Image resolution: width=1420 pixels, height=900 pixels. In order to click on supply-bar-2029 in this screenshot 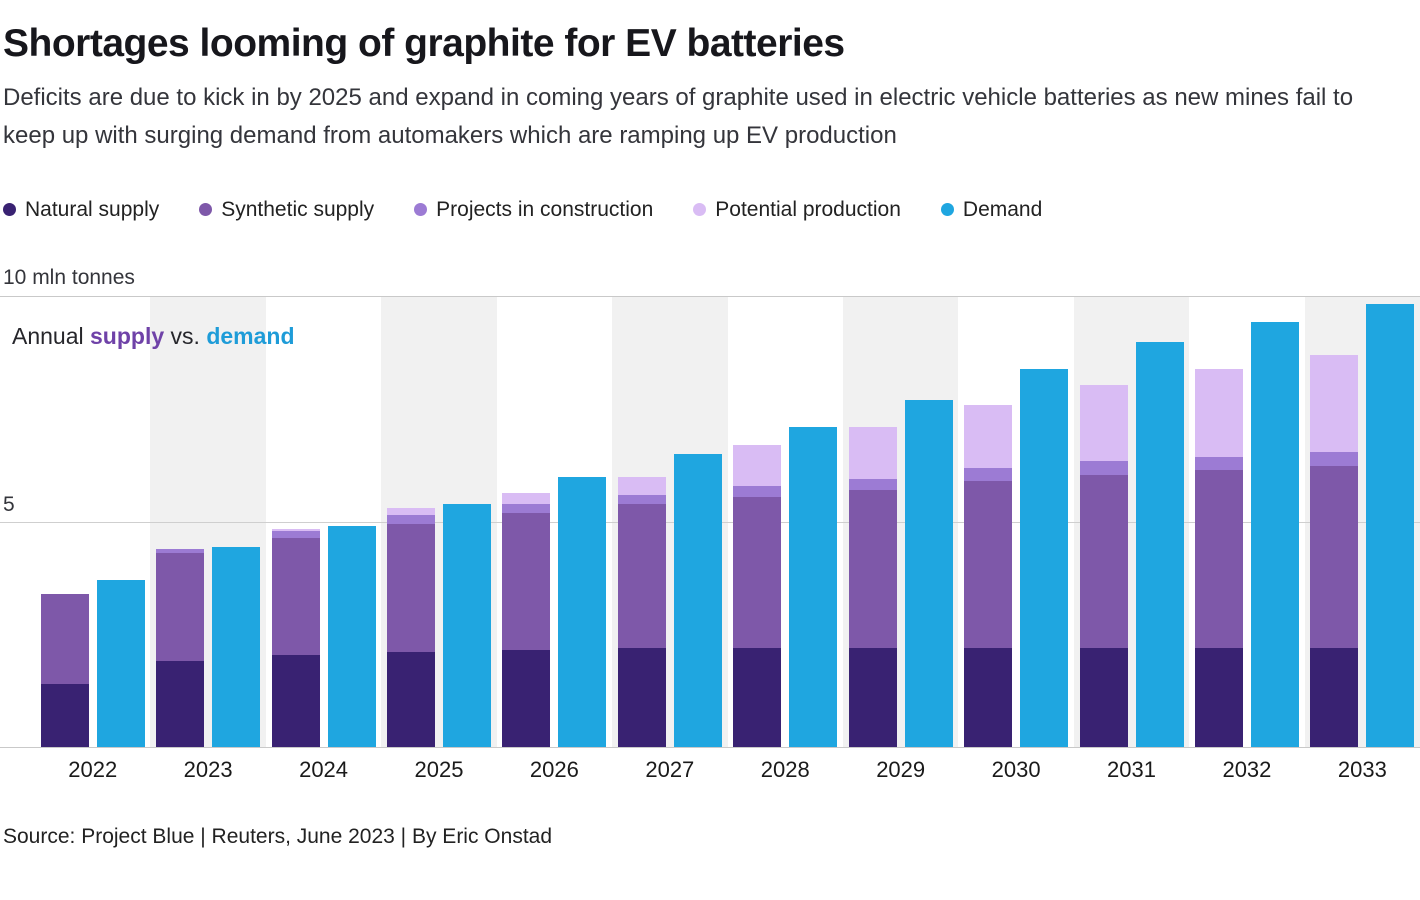, I will do `click(872, 522)`.